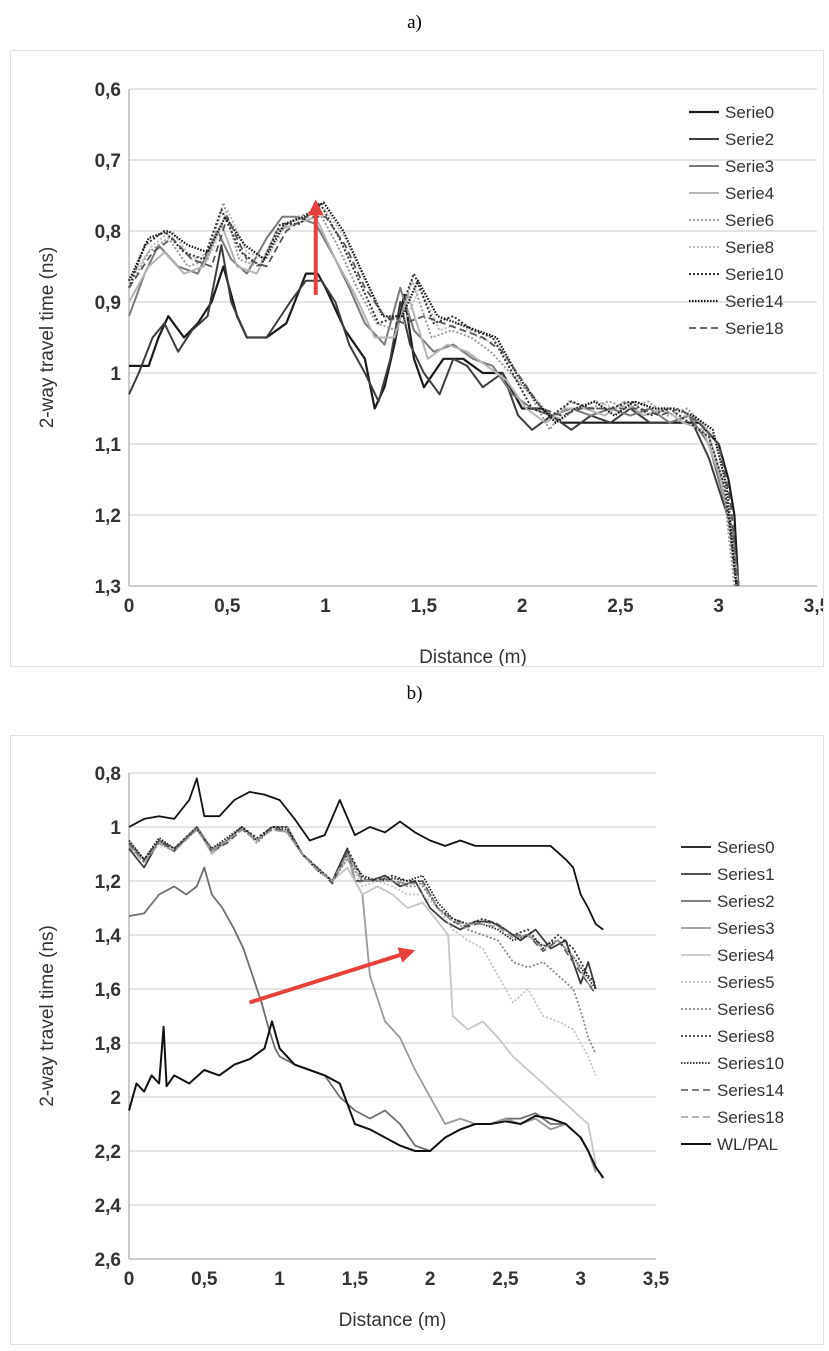 This screenshot has width=829, height=1351. What do you see at coordinates (749, 139) in the screenshot?
I see `chart-a-legend-label: Serie2` at bounding box center [749, 139].